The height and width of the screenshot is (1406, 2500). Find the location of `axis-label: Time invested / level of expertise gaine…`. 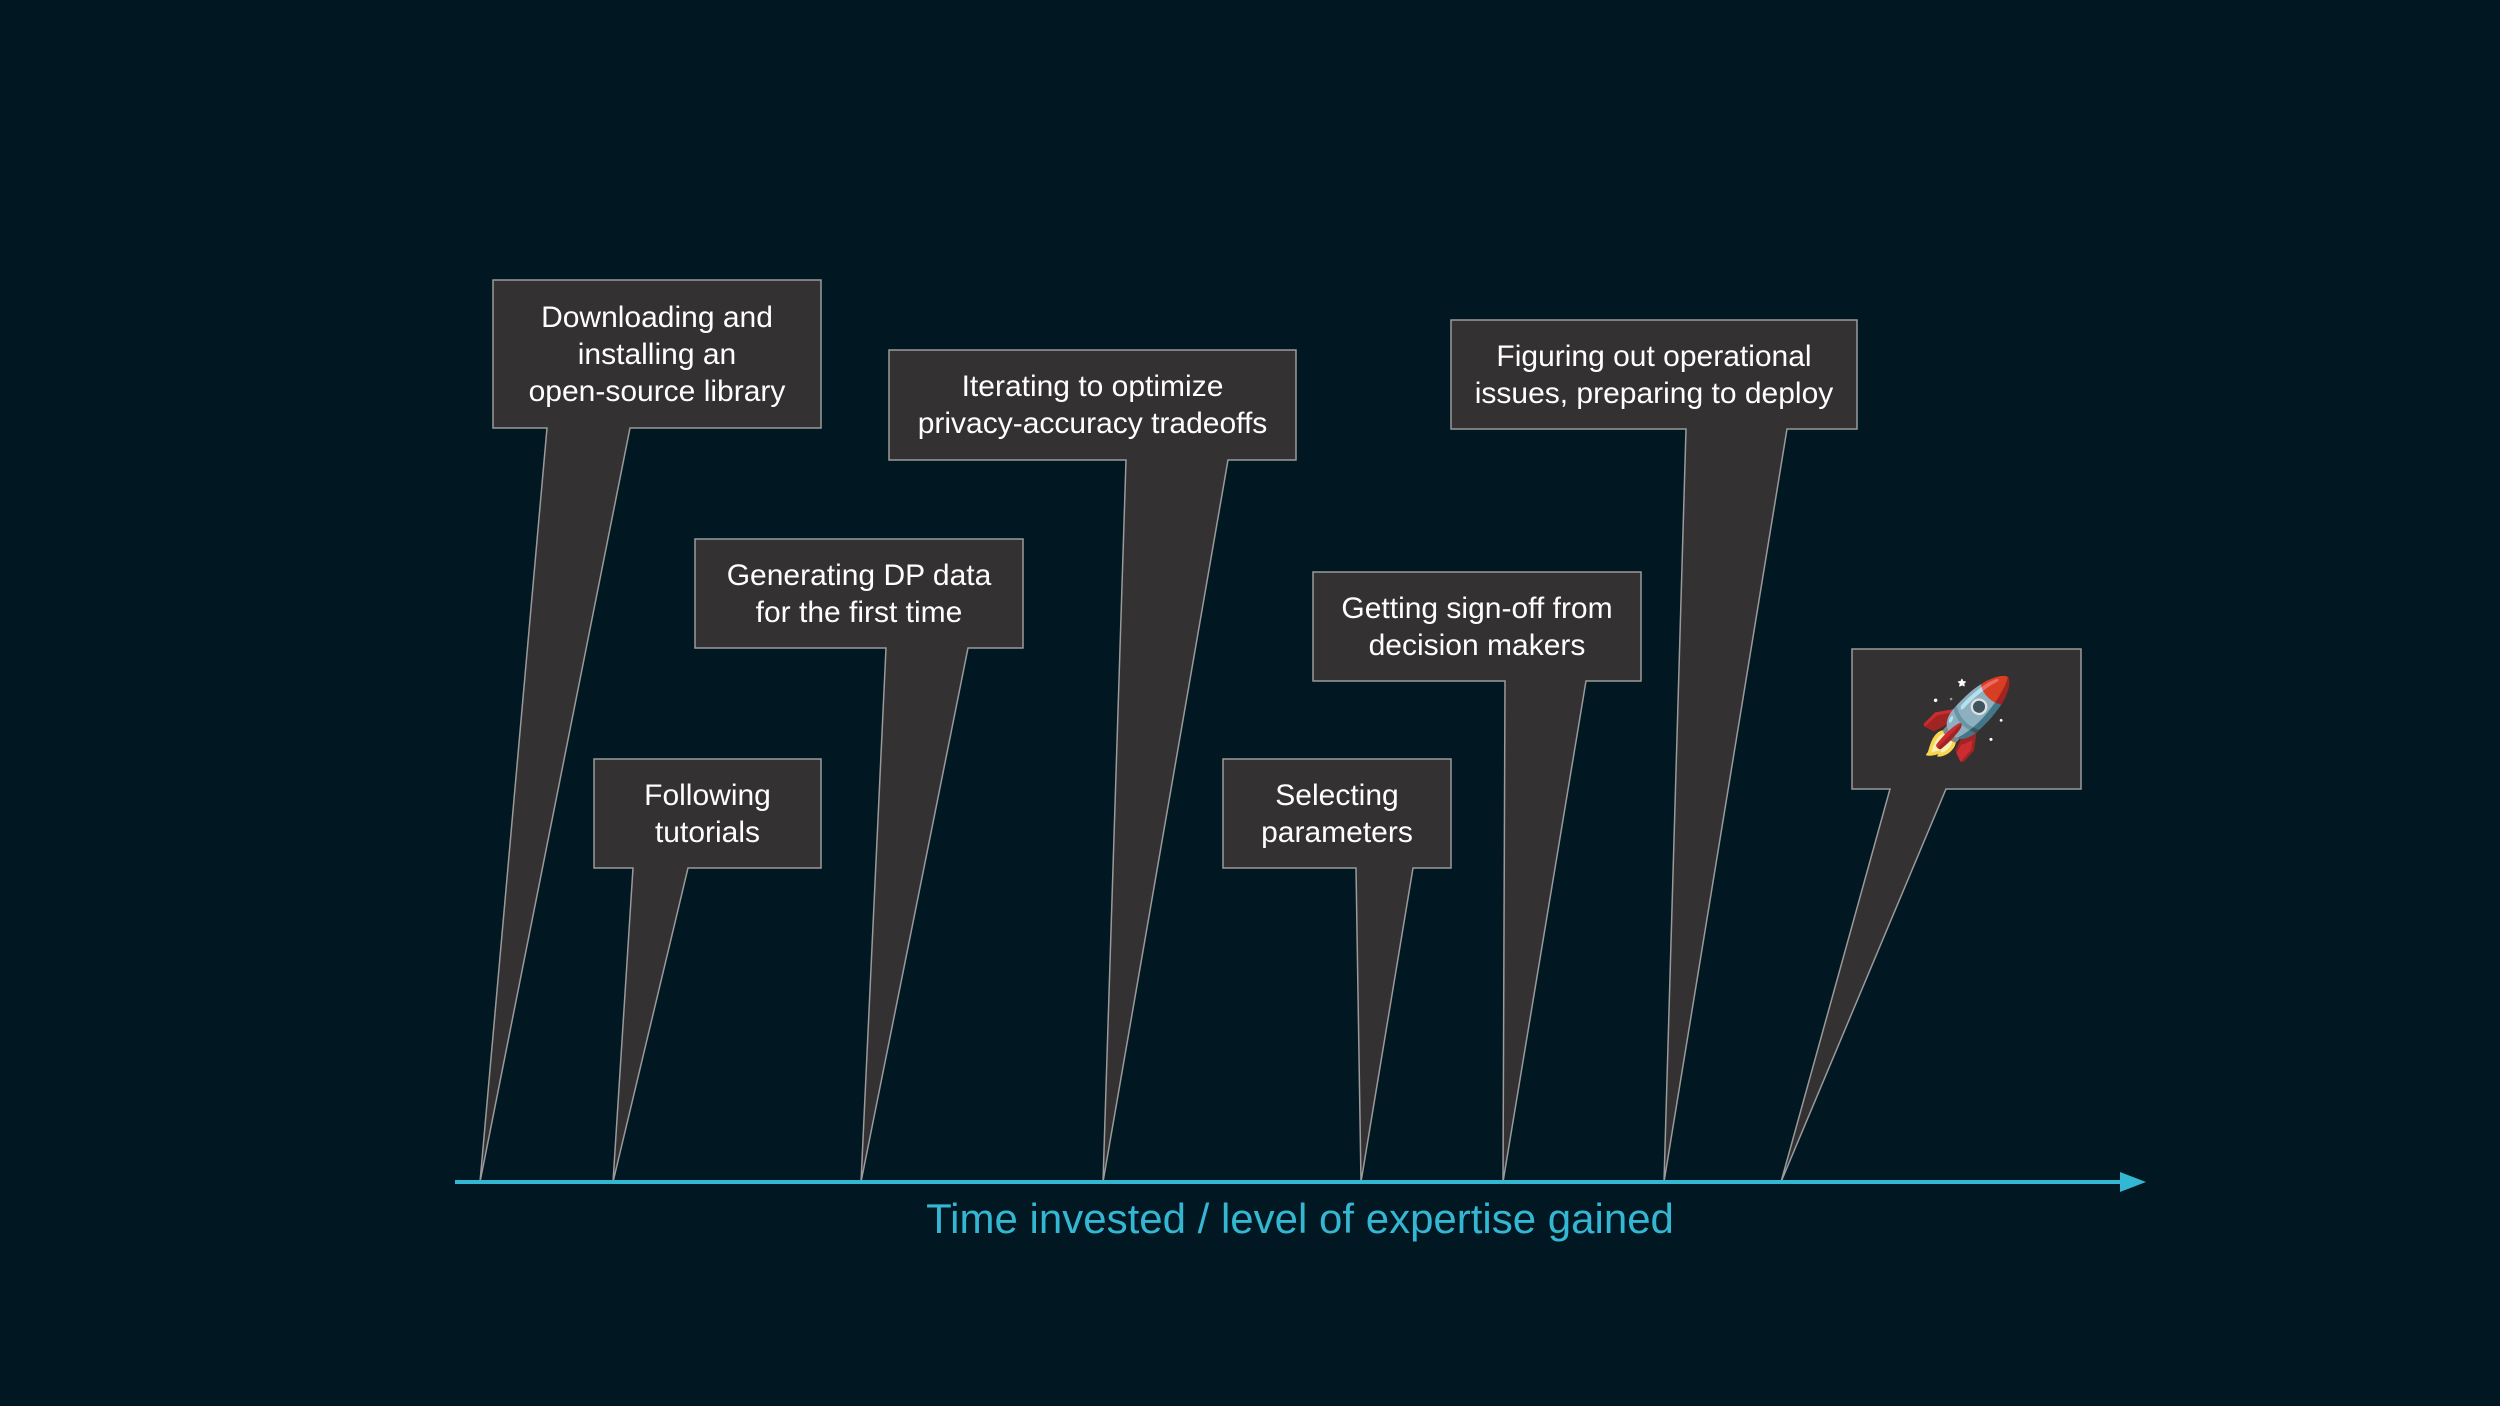

axis-label: Time invested / level of expertise gaine… is located at coordinates (1300, 1218).